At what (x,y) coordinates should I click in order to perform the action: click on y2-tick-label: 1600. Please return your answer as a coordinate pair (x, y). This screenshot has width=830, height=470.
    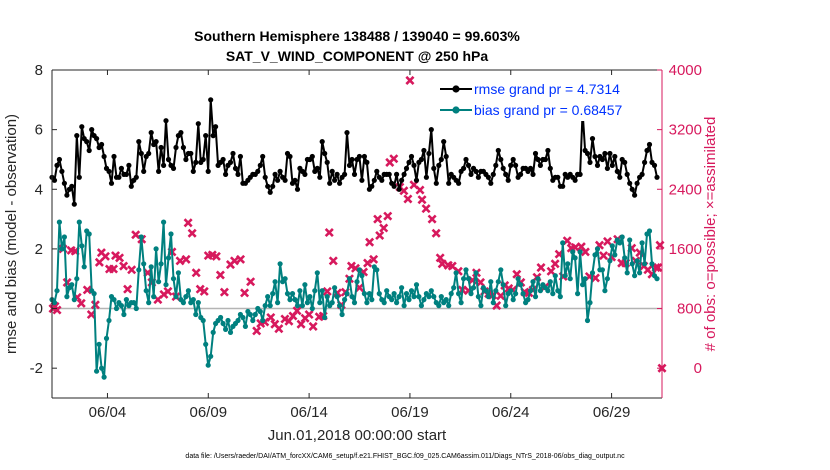
    Looking at the image, I should click on (685, 249).